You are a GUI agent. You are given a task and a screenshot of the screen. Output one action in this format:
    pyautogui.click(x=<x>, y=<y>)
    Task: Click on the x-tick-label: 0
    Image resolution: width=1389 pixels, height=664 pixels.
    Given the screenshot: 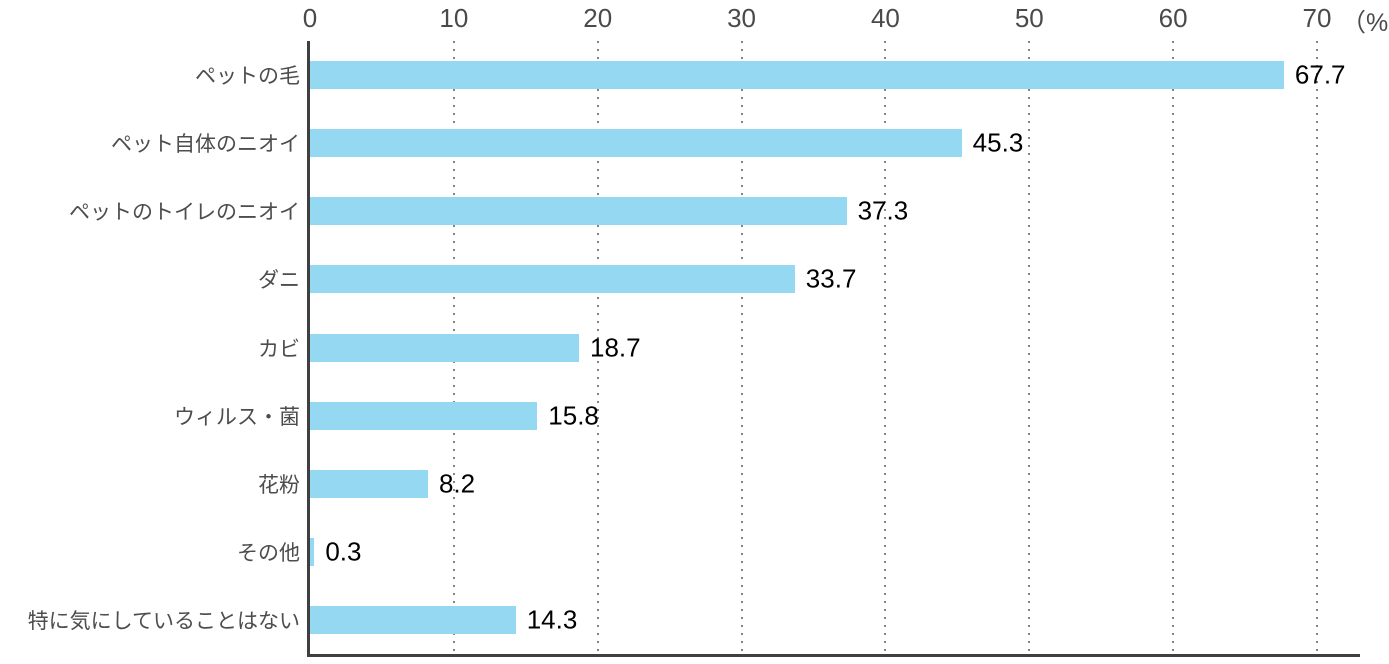 What is the action you would take?
    pyautogui.click(x=310, y=18)
    